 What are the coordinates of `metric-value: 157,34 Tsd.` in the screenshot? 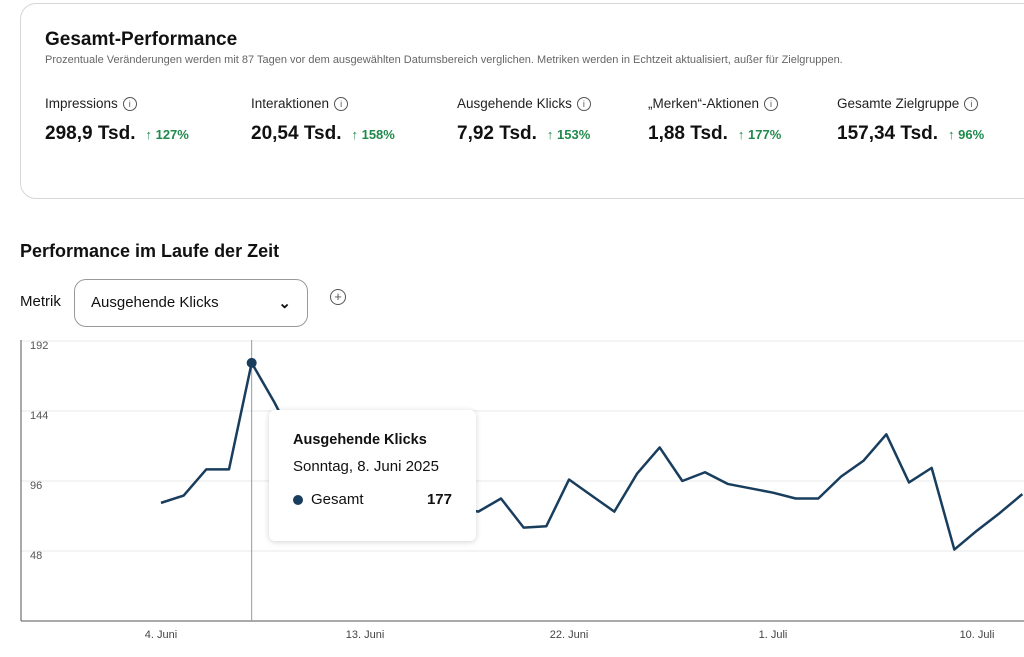 It's located at (888, 133).